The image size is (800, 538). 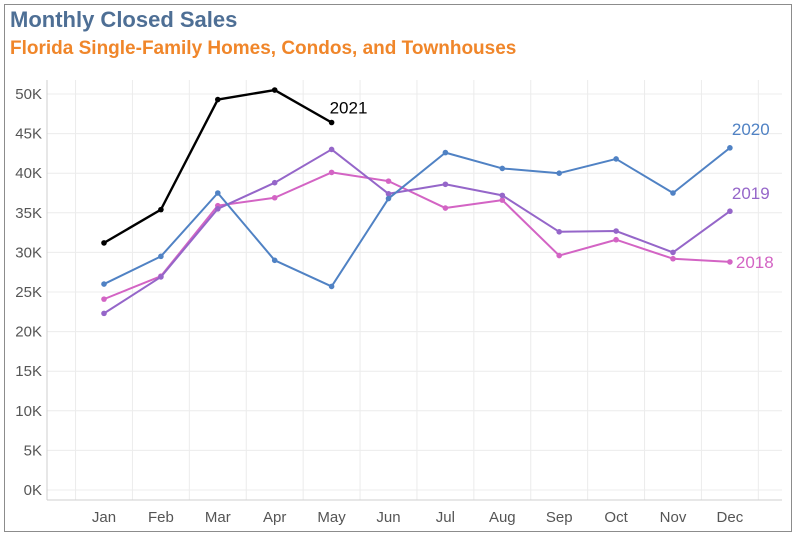 What do you see at coordinates (28, 94) in the screenshot?
I see `y-tick-label: 50K` at bounding box center [28, 94].